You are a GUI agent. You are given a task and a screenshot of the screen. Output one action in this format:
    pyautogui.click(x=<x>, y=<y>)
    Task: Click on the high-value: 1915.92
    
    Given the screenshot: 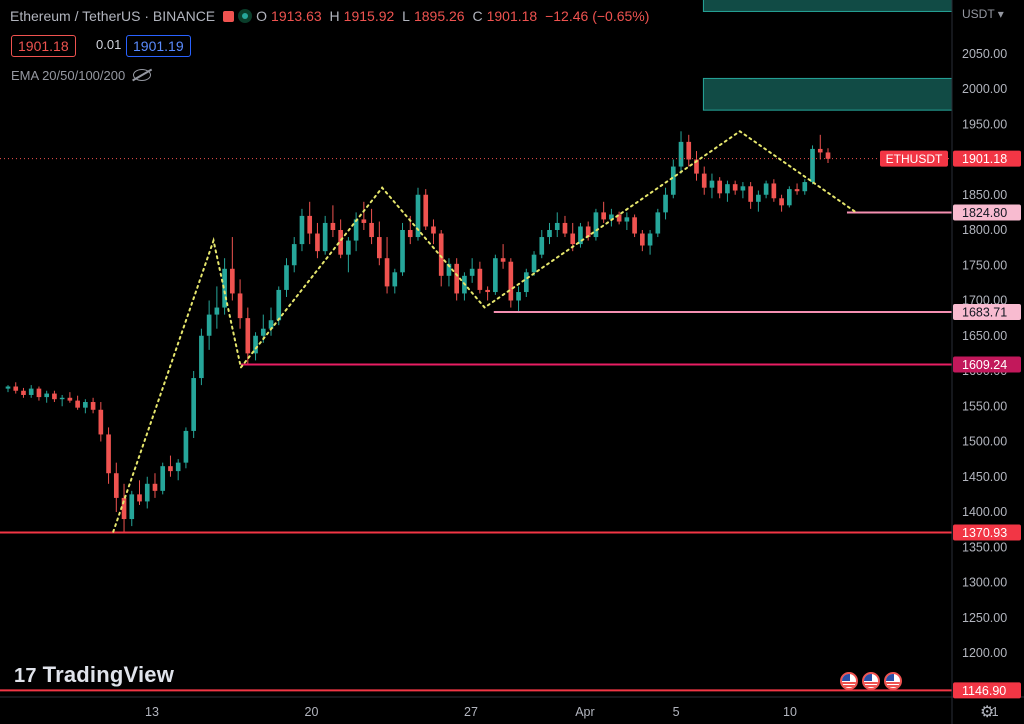 What is the action you would take?
    pyautogui.click(x=369, y=16)
    